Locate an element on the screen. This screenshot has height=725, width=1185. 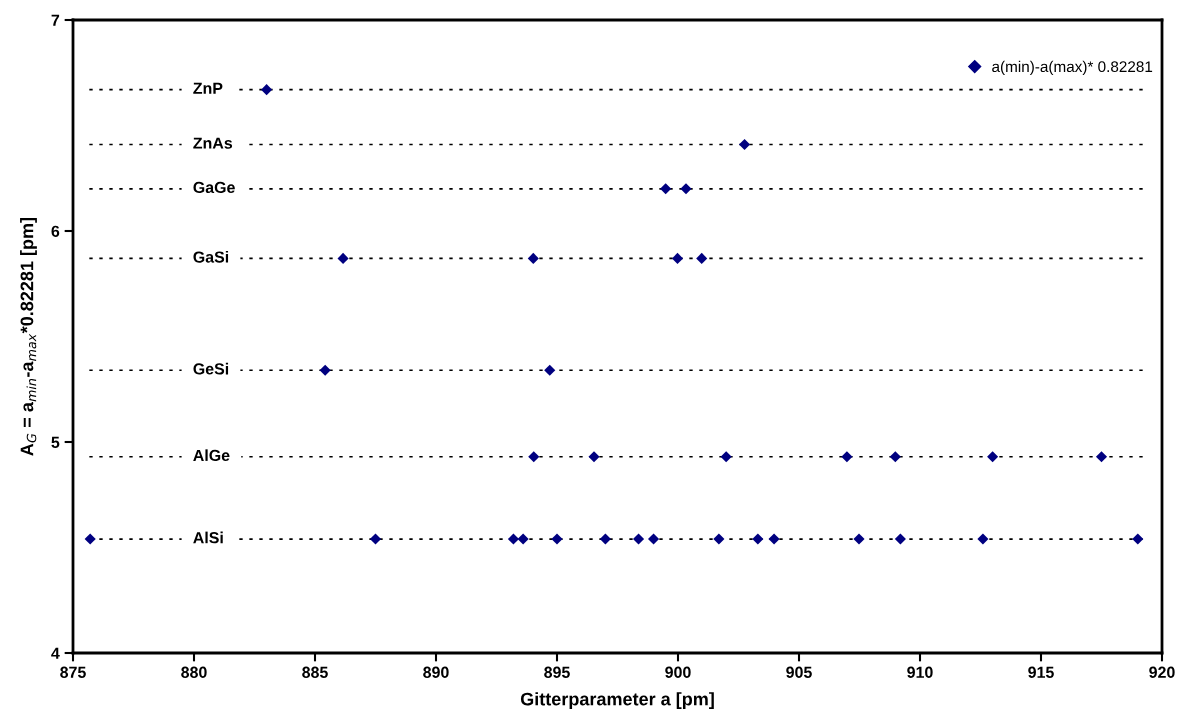
ref-line-label: ZnP is located at coordinates (208, 88).